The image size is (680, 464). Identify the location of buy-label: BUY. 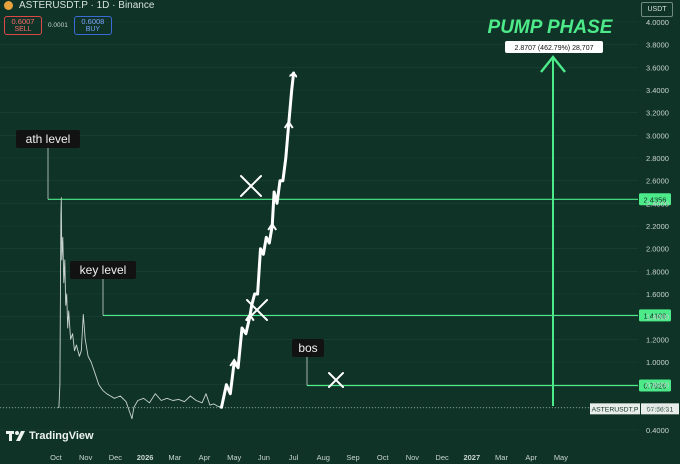
(93, 29).